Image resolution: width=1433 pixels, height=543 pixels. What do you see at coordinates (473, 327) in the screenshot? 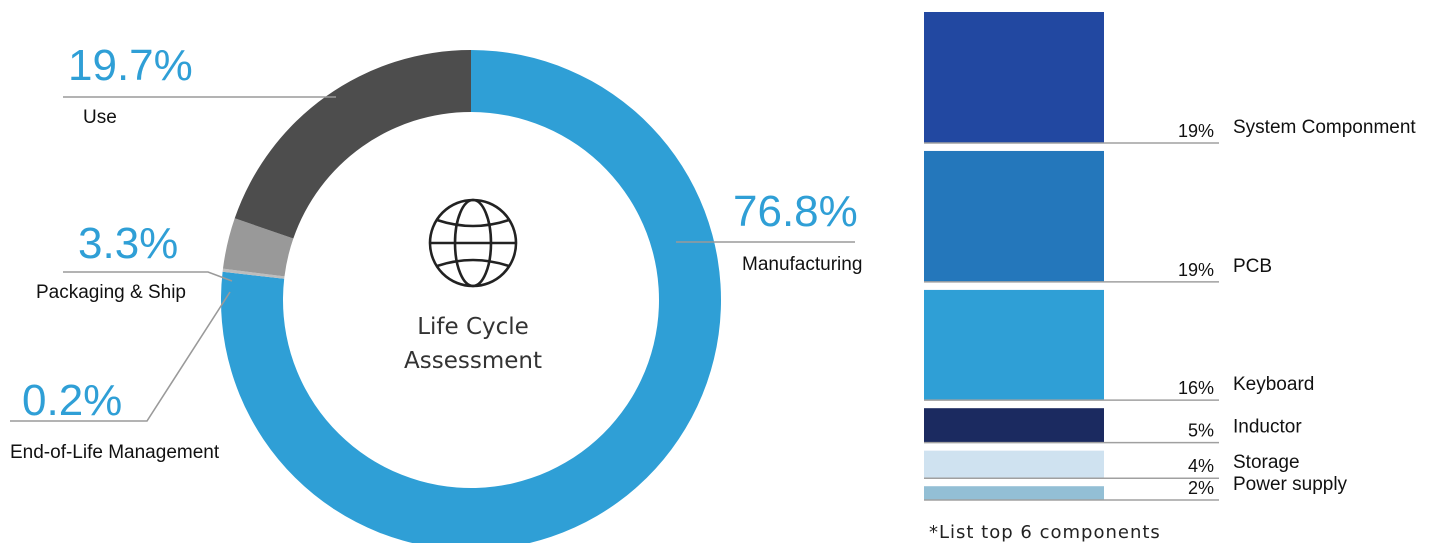
I see `center-title-line1: Life Cycle` at bounding box center [473, 327].